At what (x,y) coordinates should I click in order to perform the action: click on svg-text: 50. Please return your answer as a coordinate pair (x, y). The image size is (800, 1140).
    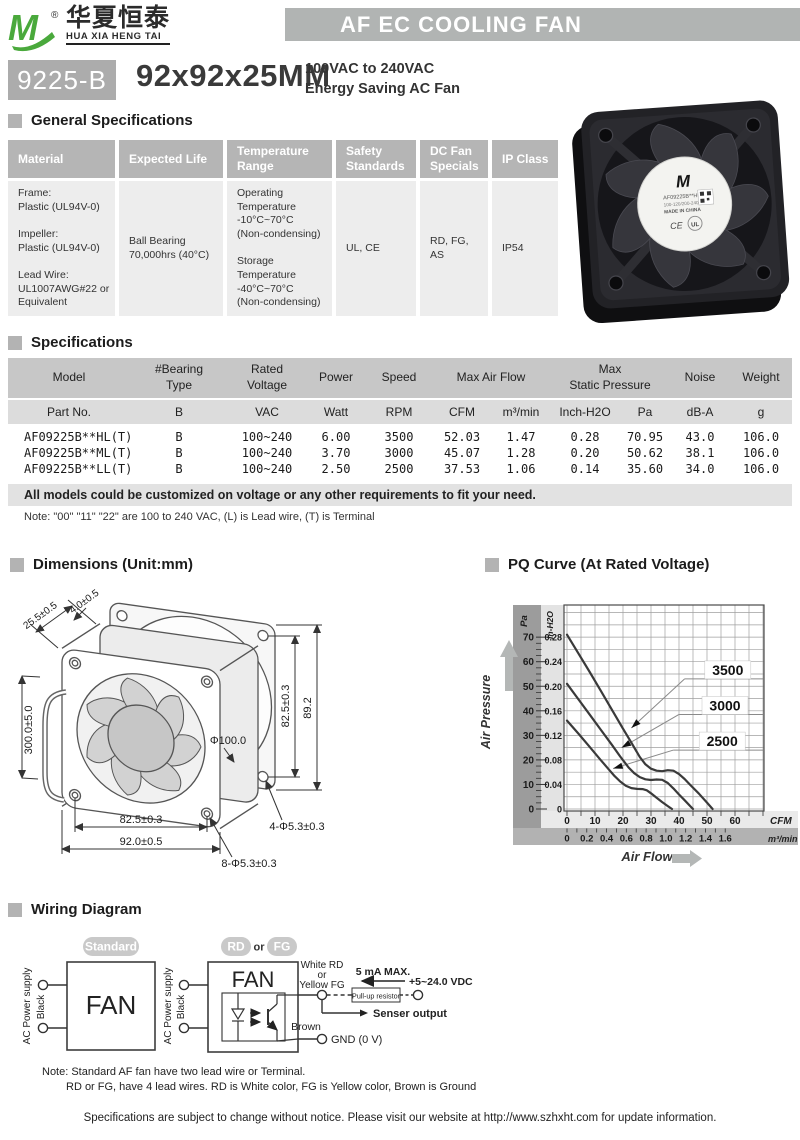
    Looking at the image, I should click on (529, 687).